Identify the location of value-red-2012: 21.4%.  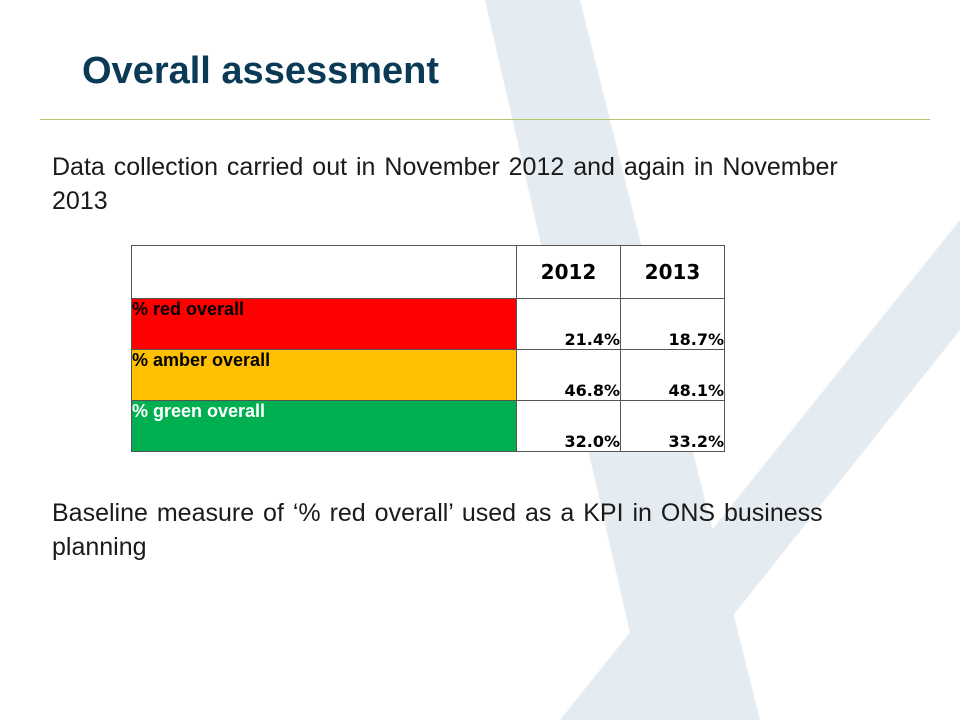
(568, 324).